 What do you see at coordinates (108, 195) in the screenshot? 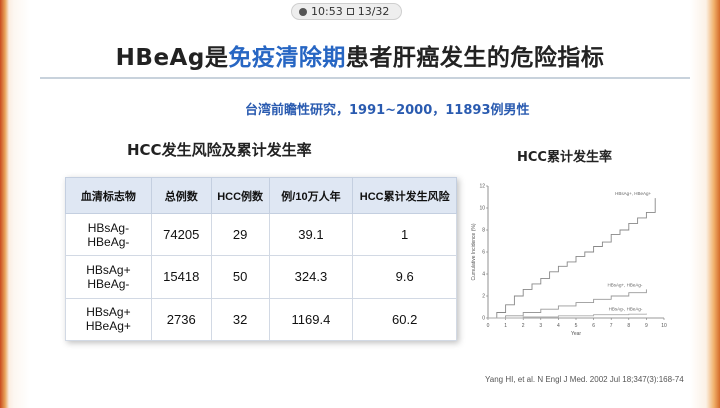
I see `header-marker: 血清标志物` at bounding box center [108, 195].